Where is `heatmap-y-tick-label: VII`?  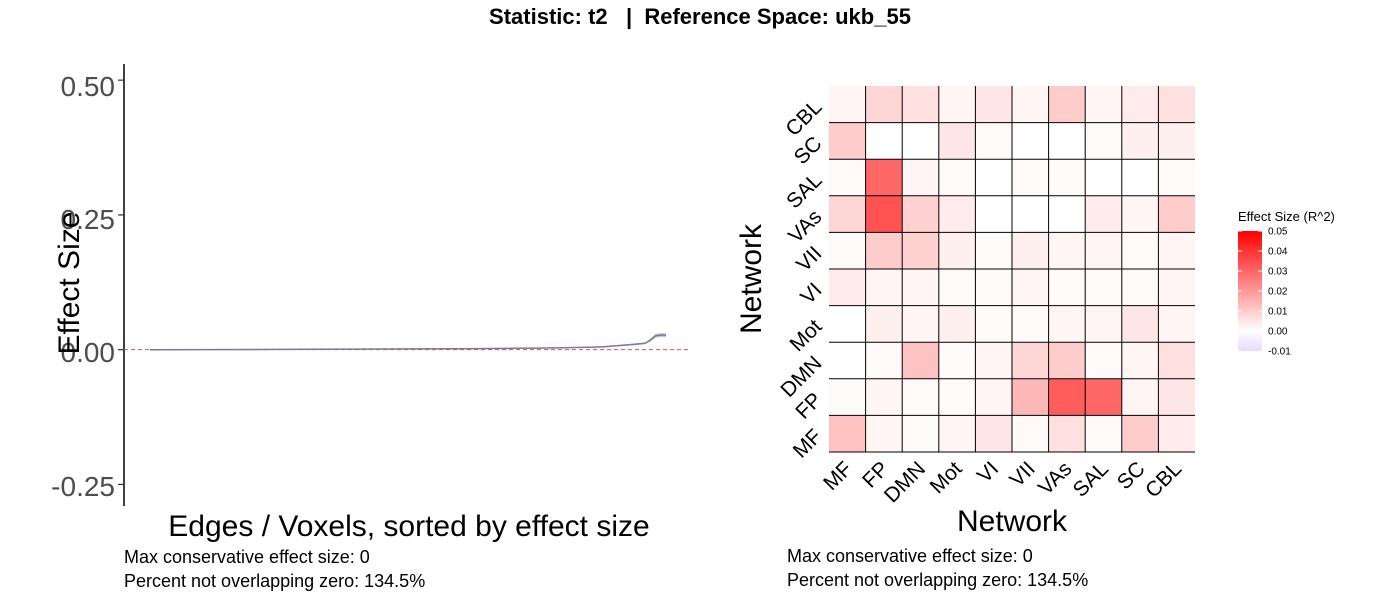
heatmap-y-tick-label: VII is located at coordinates (809, 259).